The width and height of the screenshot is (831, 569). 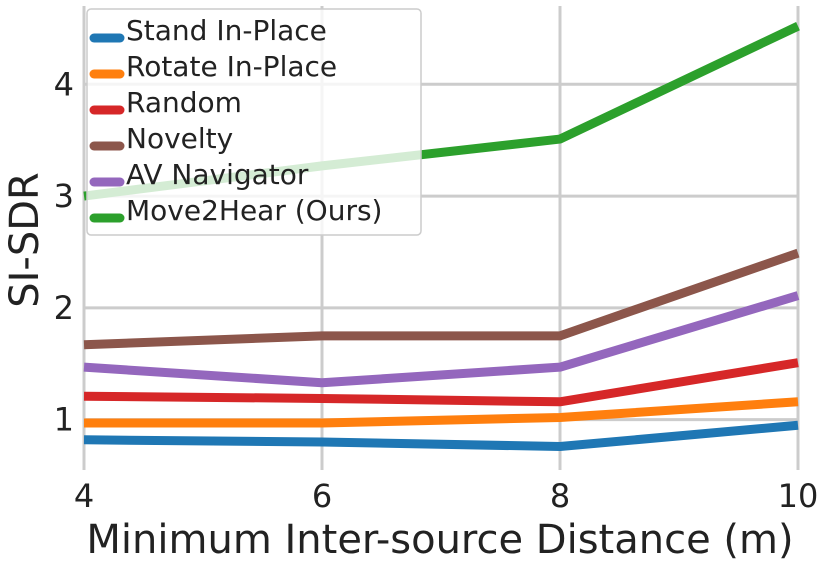 I want to click on legend-label: Move2Hear (Ours), so click(x=254, y=210).